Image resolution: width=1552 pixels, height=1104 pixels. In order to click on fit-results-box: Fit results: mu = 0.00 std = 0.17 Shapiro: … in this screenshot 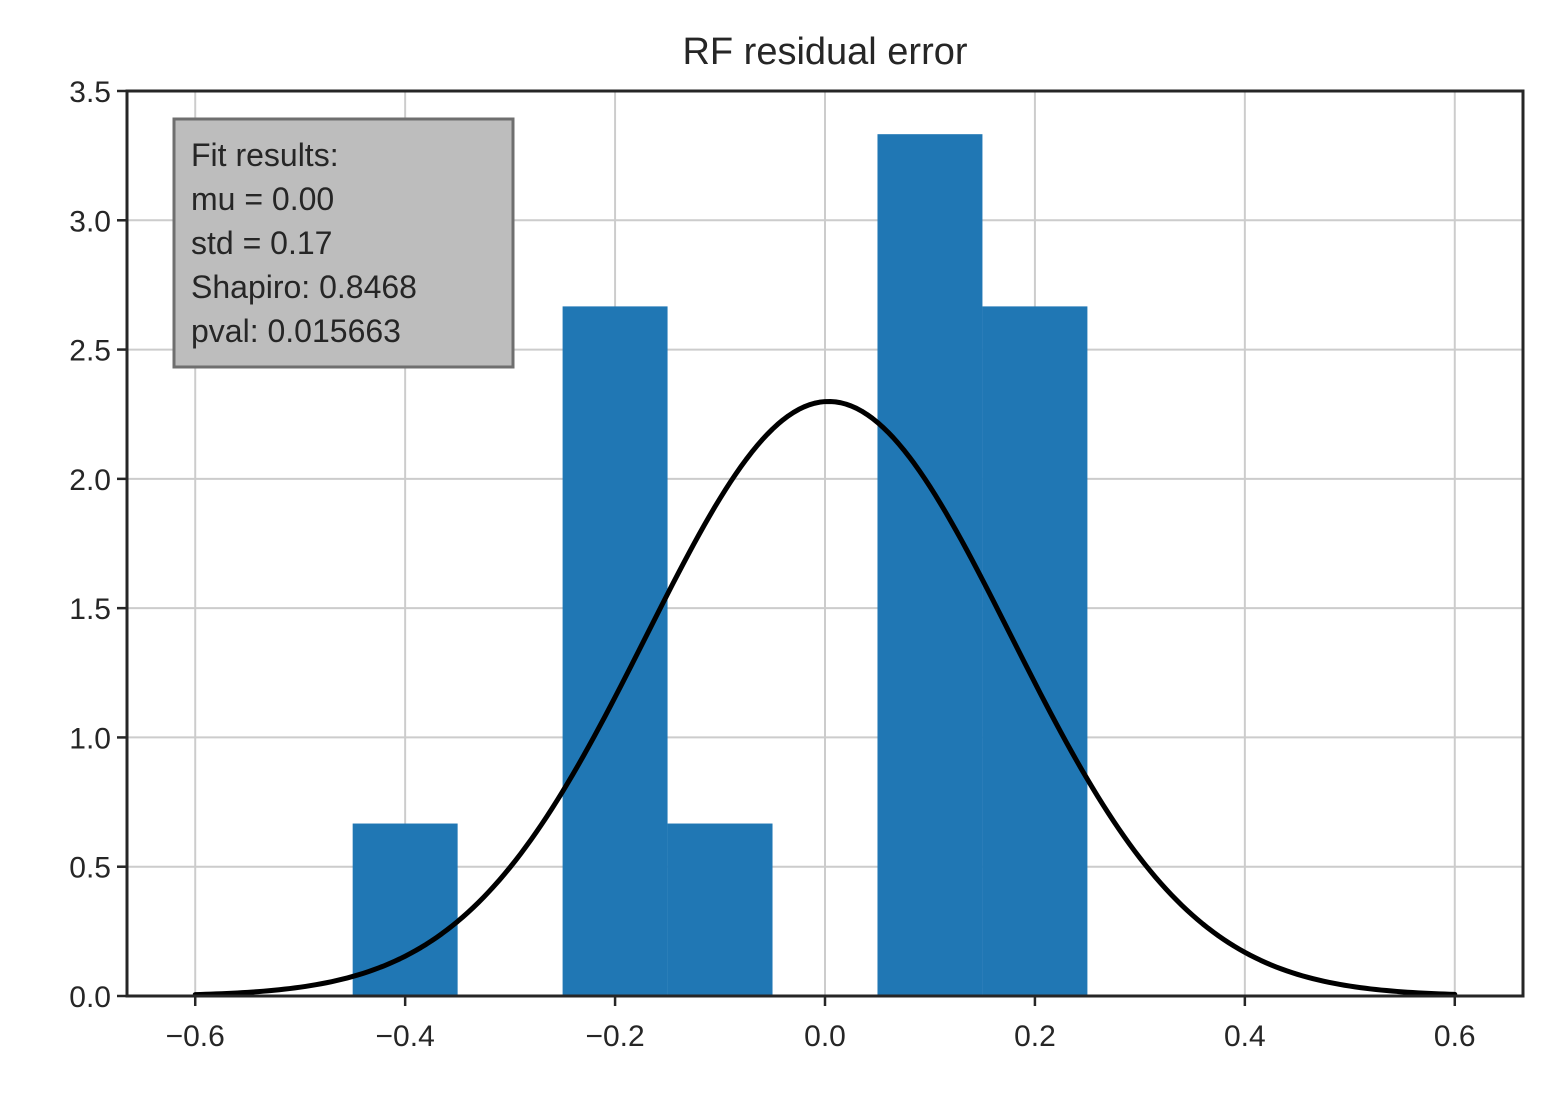, I will do `click(343, 243)`.